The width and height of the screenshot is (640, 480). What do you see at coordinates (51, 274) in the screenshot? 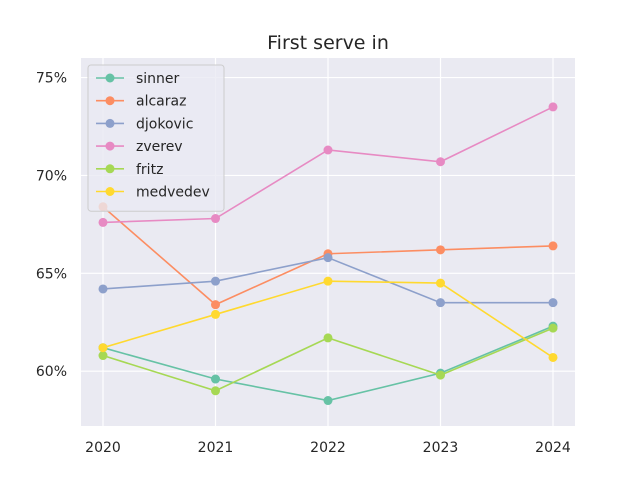
I see `y-tick-label: 65%` at bounding box center [51, 274].